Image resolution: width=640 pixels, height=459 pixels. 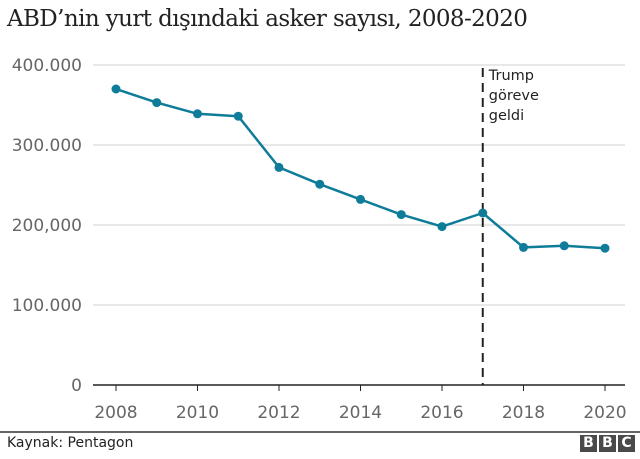 I want to click on annotation-trump-line: Trump göreve geldi, so click(x=510, y=226).